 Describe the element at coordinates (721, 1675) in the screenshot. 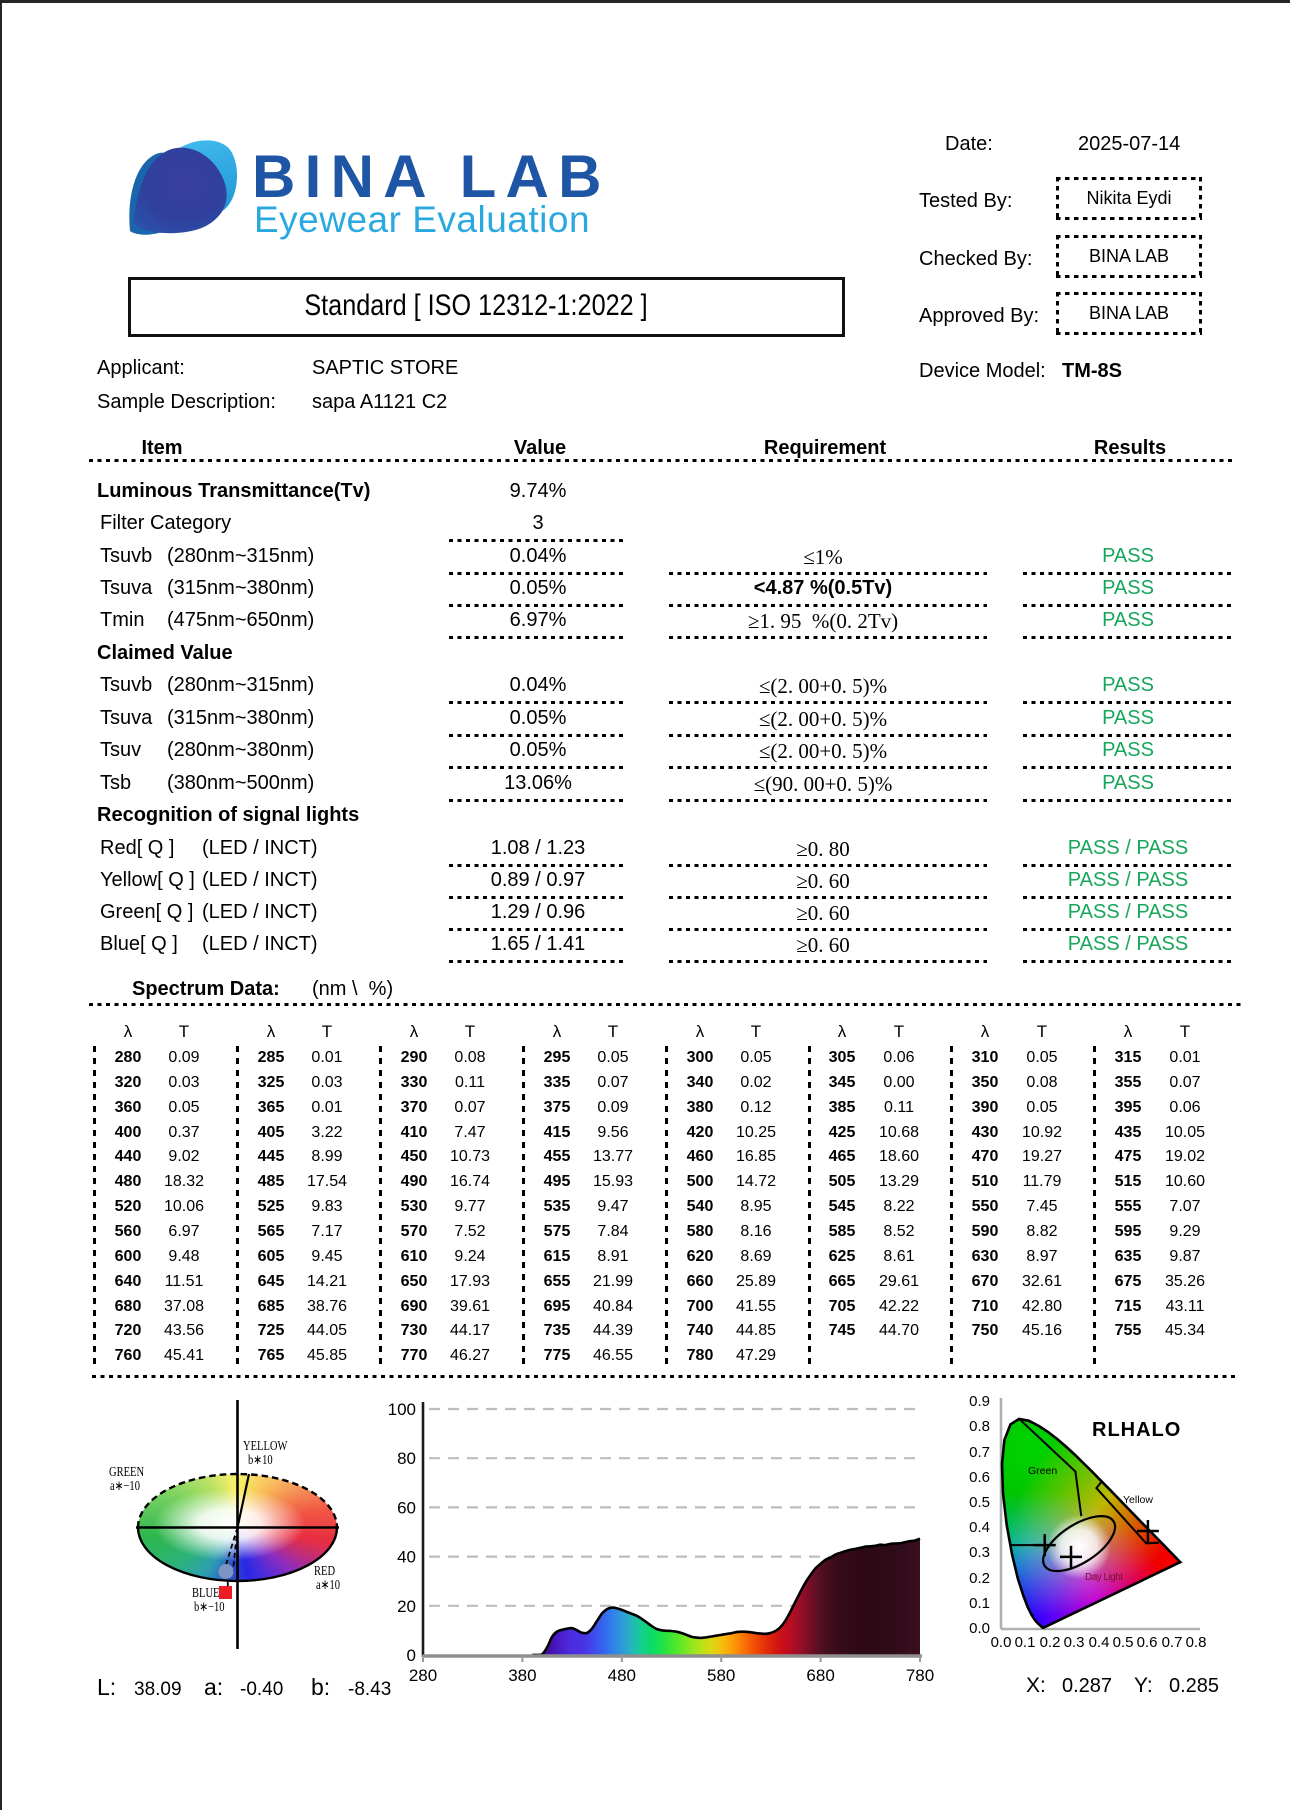

I see `svg-text: 580` at that location.